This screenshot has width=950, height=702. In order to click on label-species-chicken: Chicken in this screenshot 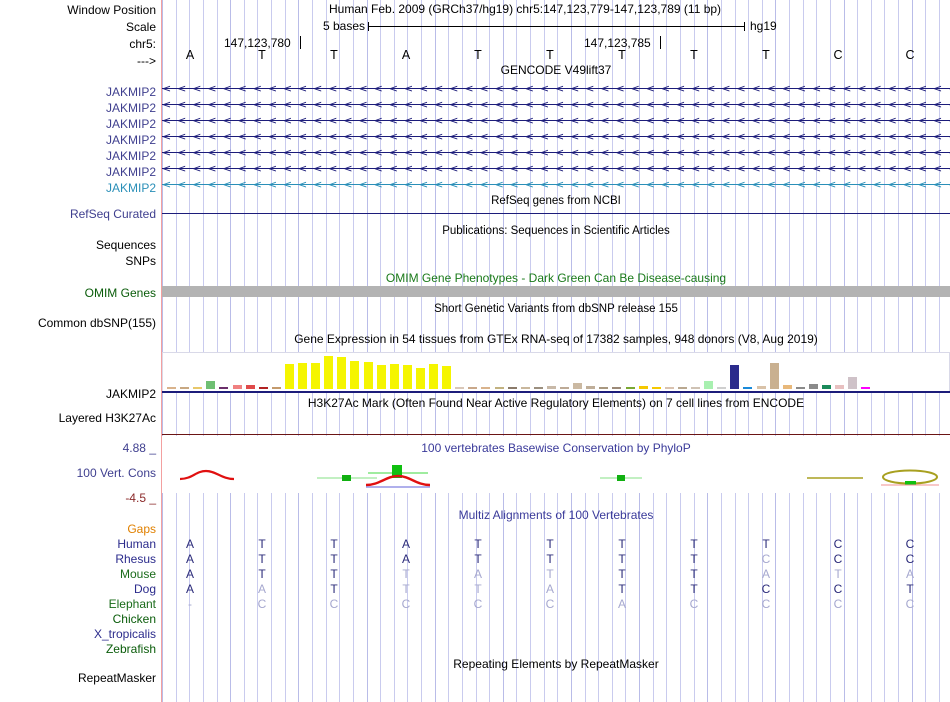, I will do `click(134, 619)`.